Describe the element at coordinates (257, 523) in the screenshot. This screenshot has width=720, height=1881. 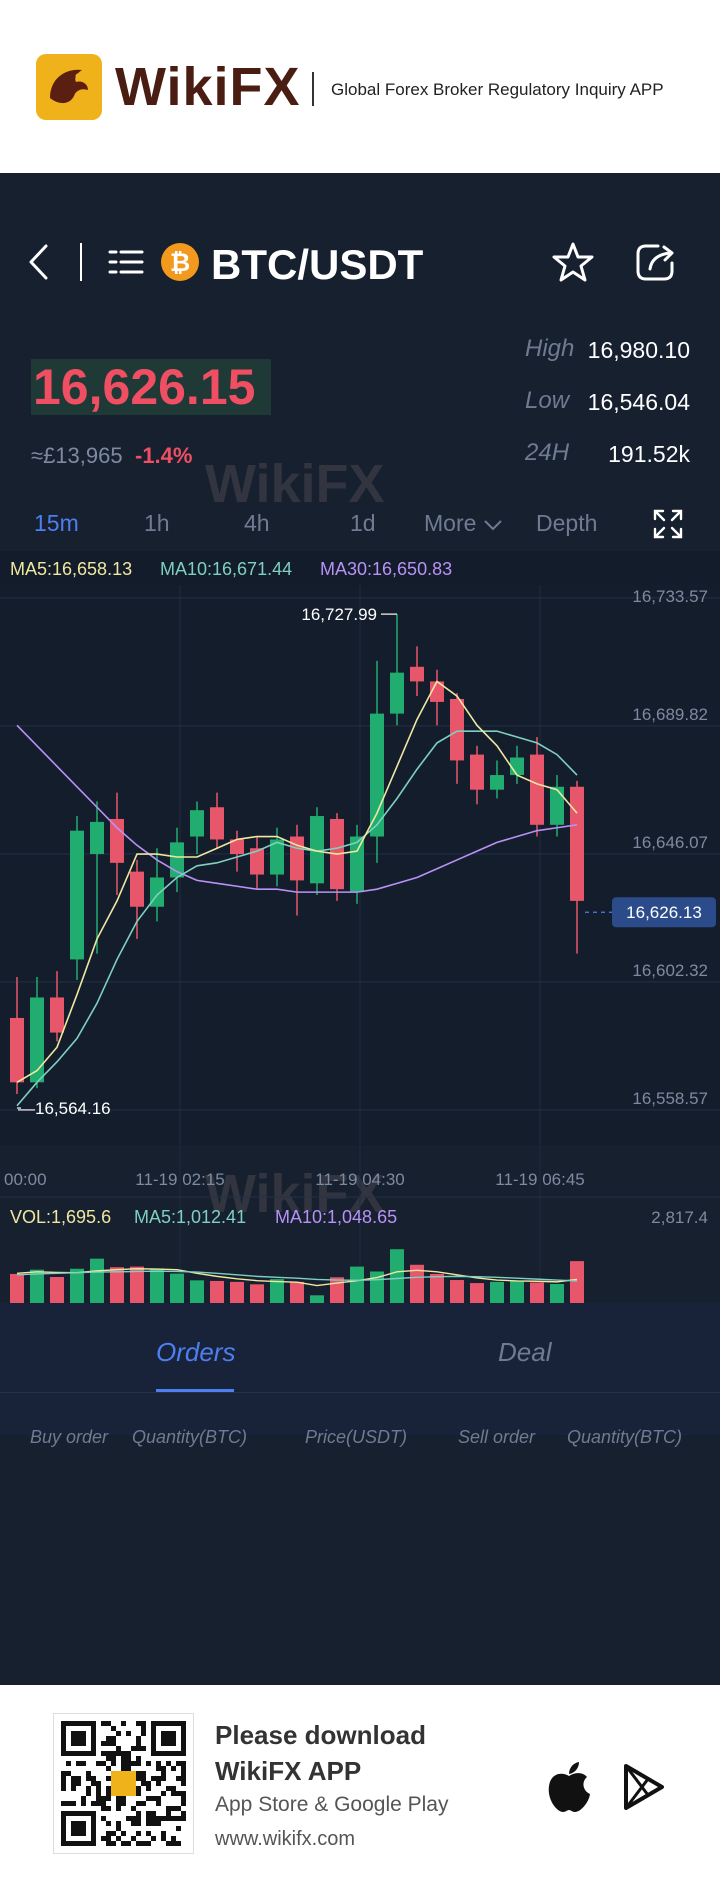
I see `timeframe-4h: 4h` at that location.